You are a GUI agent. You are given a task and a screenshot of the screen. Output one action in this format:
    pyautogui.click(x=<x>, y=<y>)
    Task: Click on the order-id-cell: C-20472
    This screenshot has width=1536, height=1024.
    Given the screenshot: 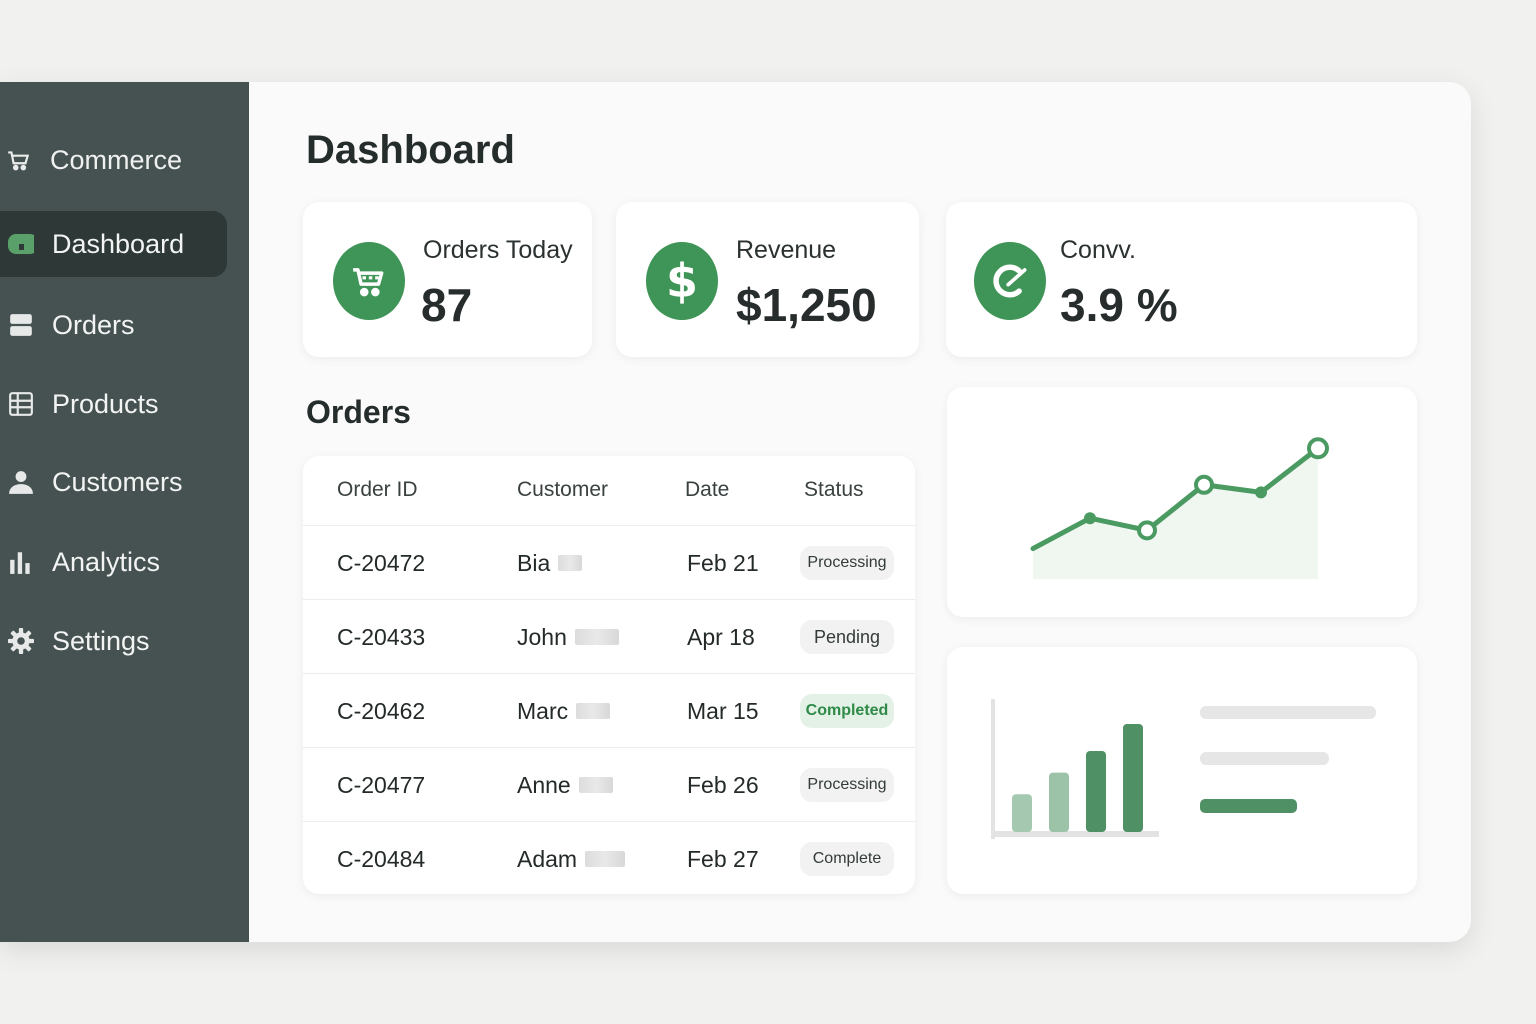 What is the action you would take?
    pyautogui.click(x=381, y=562)
    